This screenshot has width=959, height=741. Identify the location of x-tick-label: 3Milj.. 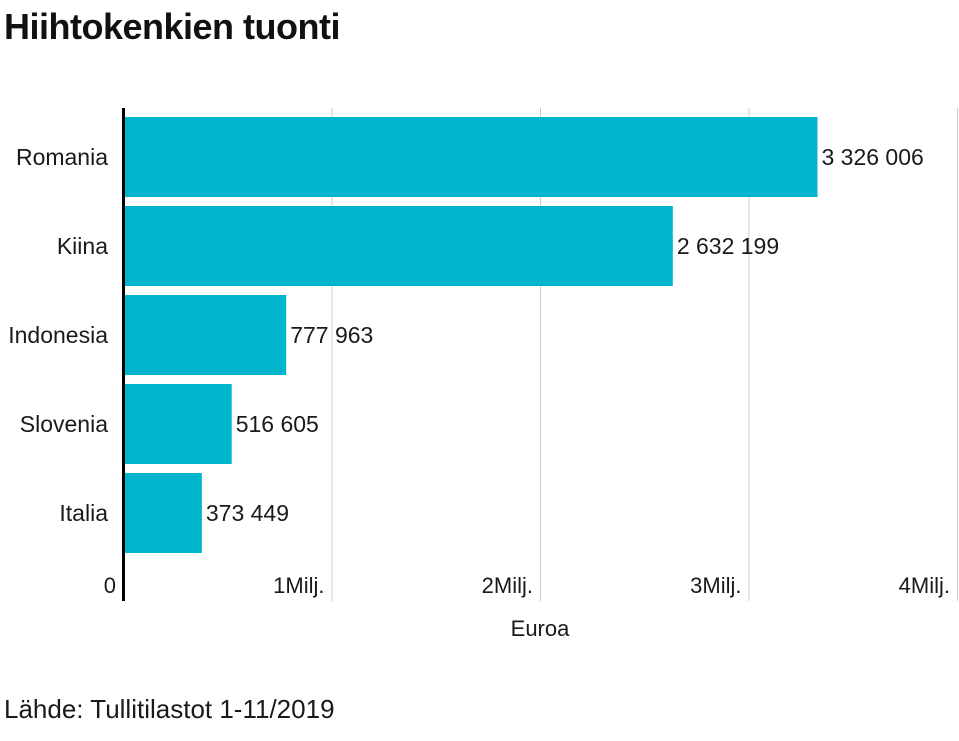
(715, 585).